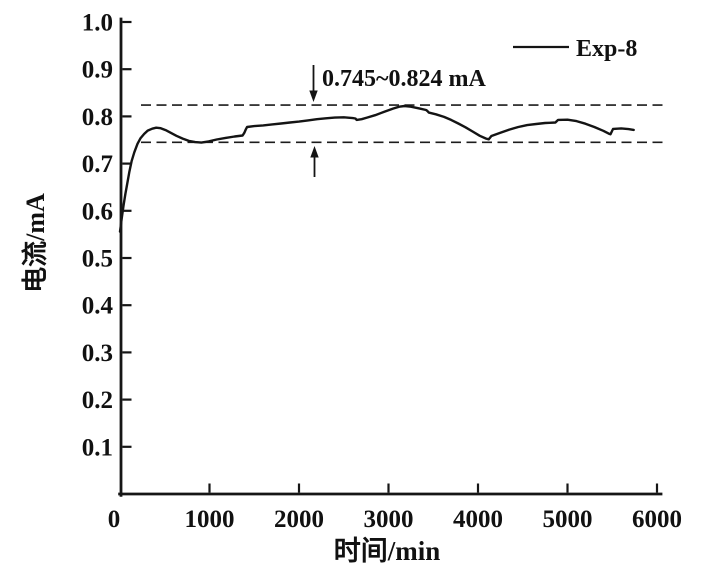 This screenshot has height=574, width=708. Describe the element at coordinates (98, 236) in the screenshot. I see `y-axis-tick-labels: 0.1 0.2 0.3 0.4 0.5 0.6 0.7 0.8 0.9 1.0` at that location.